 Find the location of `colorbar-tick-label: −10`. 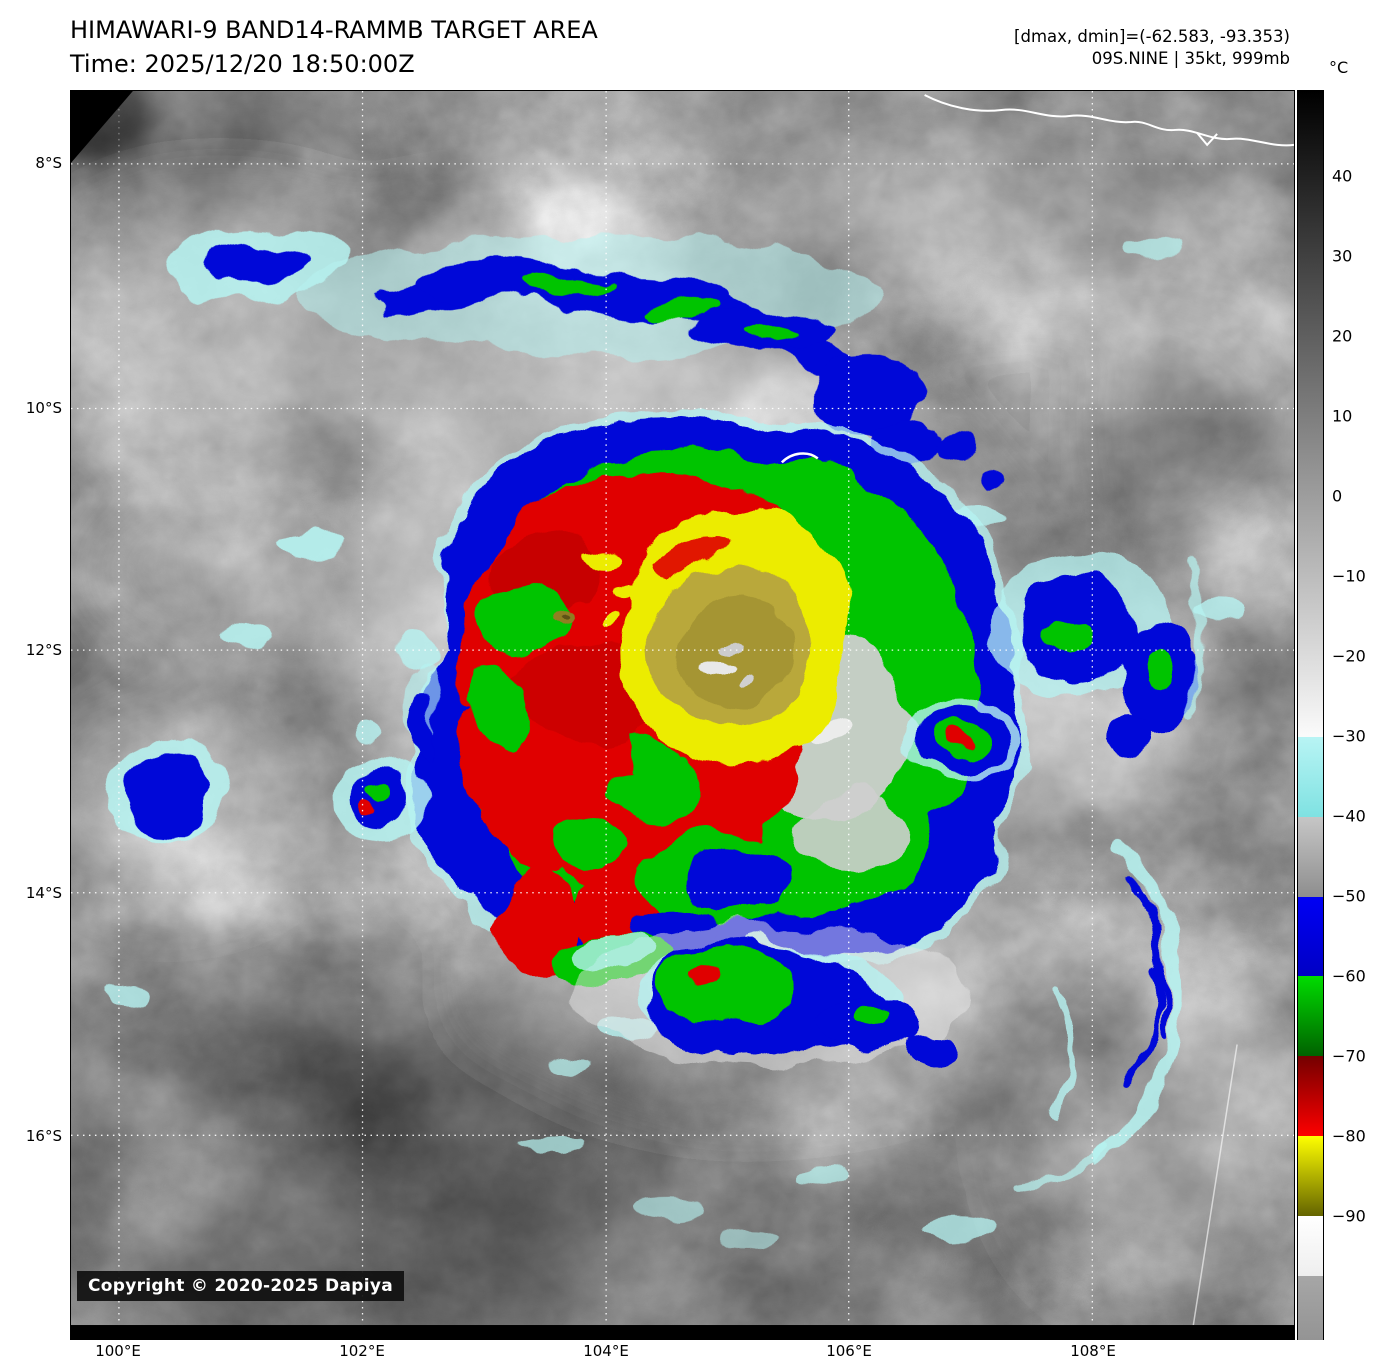

colorbar-tick-label: −10 is located at coordinates (1349, 576).